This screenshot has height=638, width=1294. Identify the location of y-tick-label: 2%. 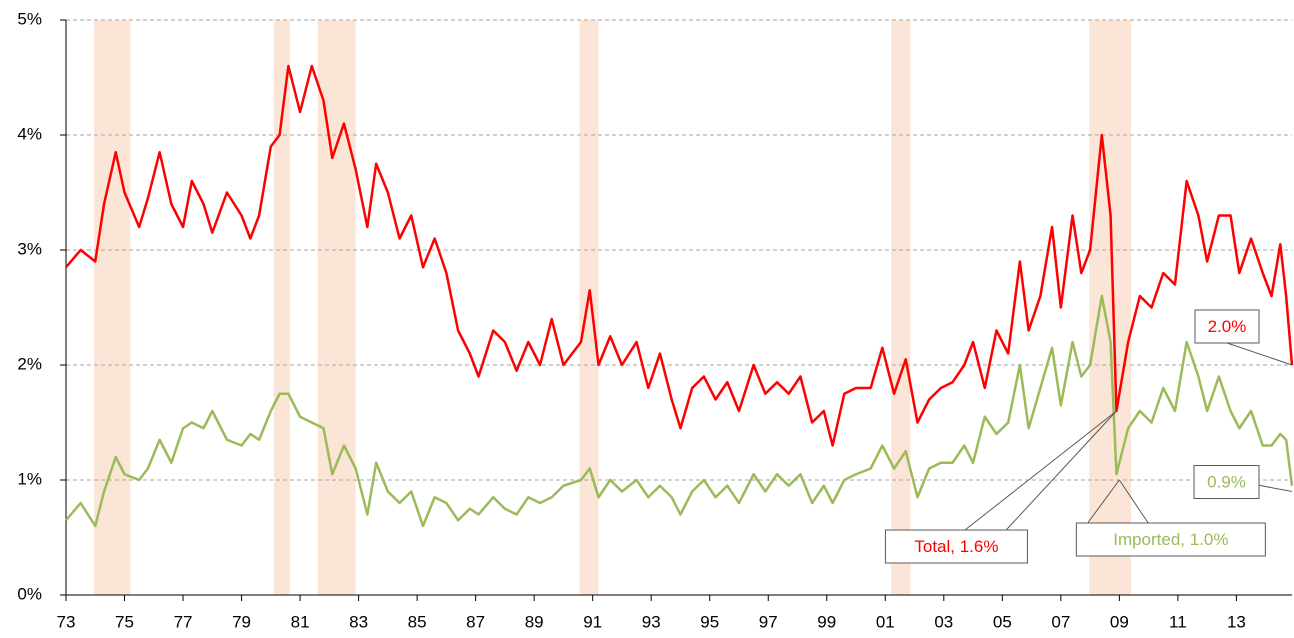
(29, 363).